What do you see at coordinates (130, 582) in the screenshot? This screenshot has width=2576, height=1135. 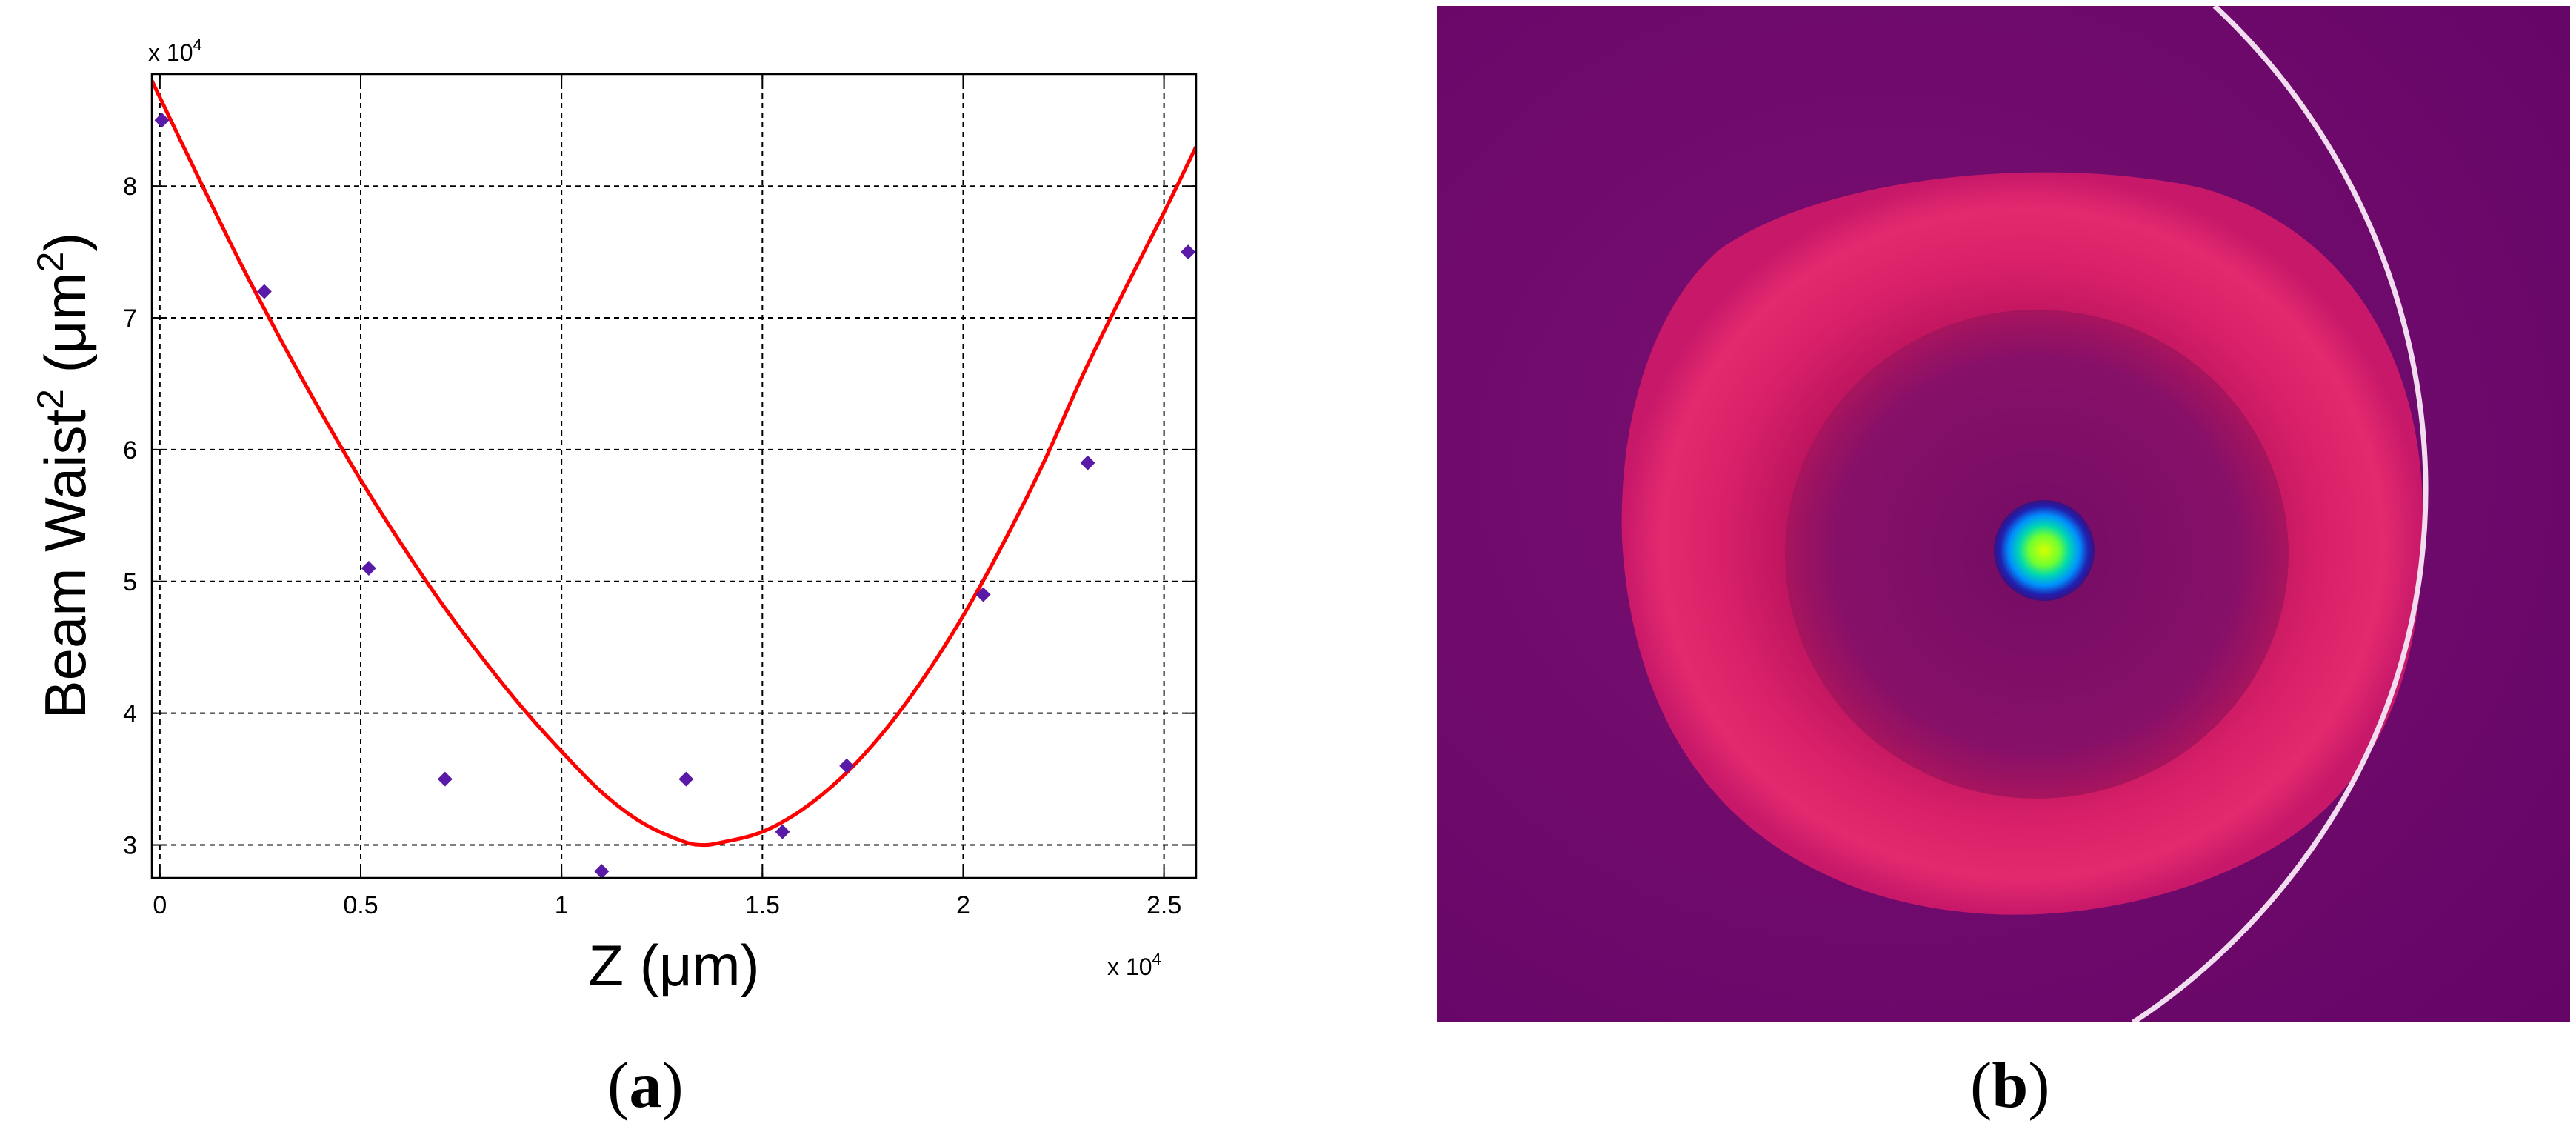 I see `y-tick-label: 5` at bounding box center [130, 582].